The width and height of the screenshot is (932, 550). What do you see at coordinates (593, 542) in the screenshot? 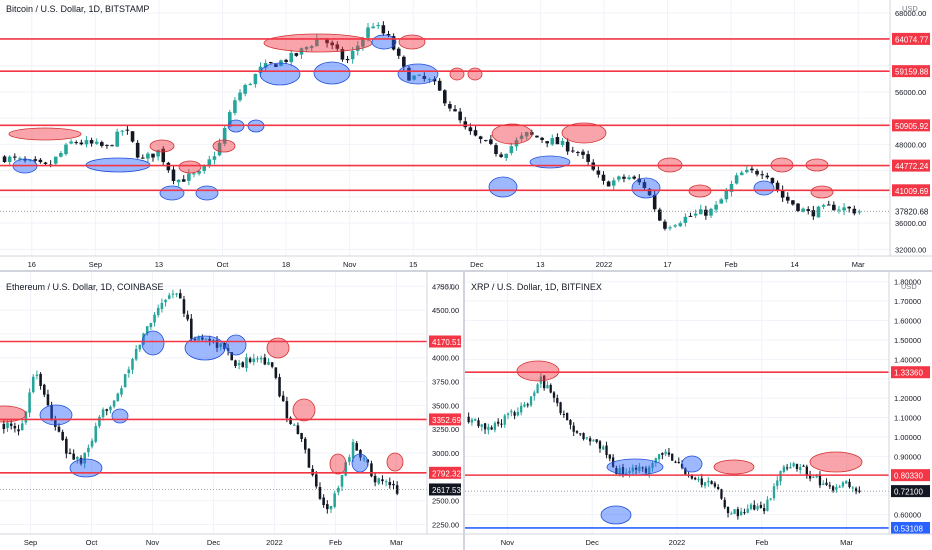
I see `time-tick-label: Dec` at bounding box center [593, 542].